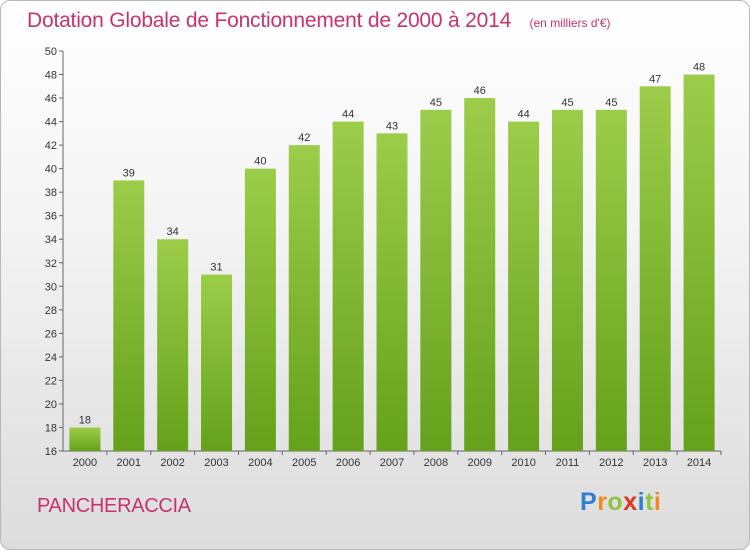 This screenshot has height=550, width=750. I want to click on logo-letter: t, so click(649, 502).